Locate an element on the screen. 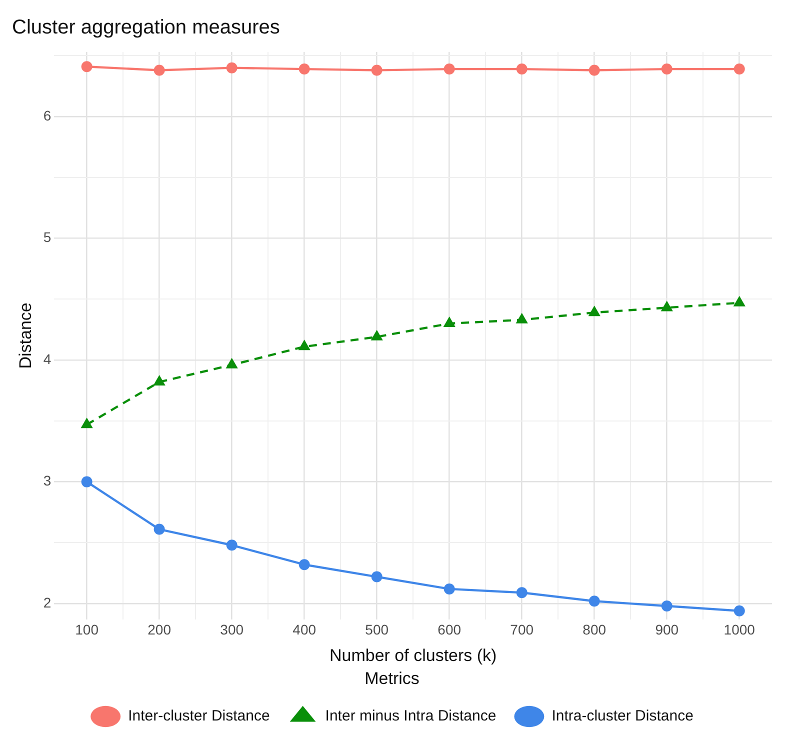 The height and width of the screenshot is (751, 798). legend-label: Inter-cluster Distance is located at coordinates (199, 716).